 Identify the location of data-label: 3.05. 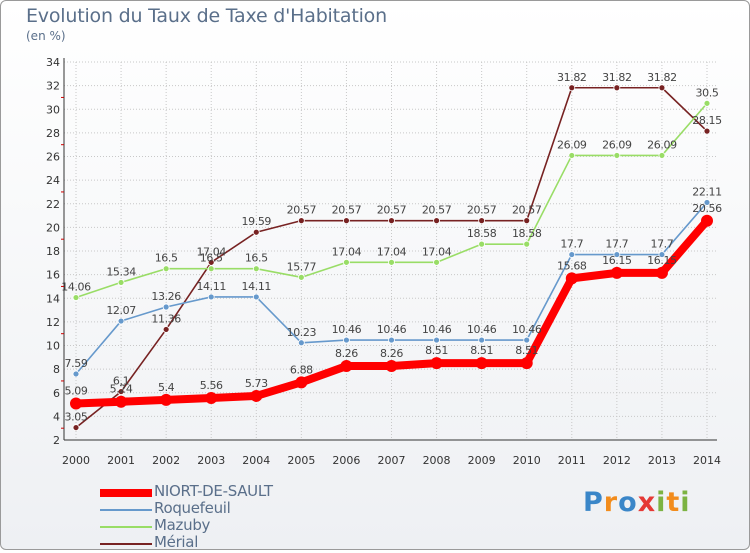
(76, 417).